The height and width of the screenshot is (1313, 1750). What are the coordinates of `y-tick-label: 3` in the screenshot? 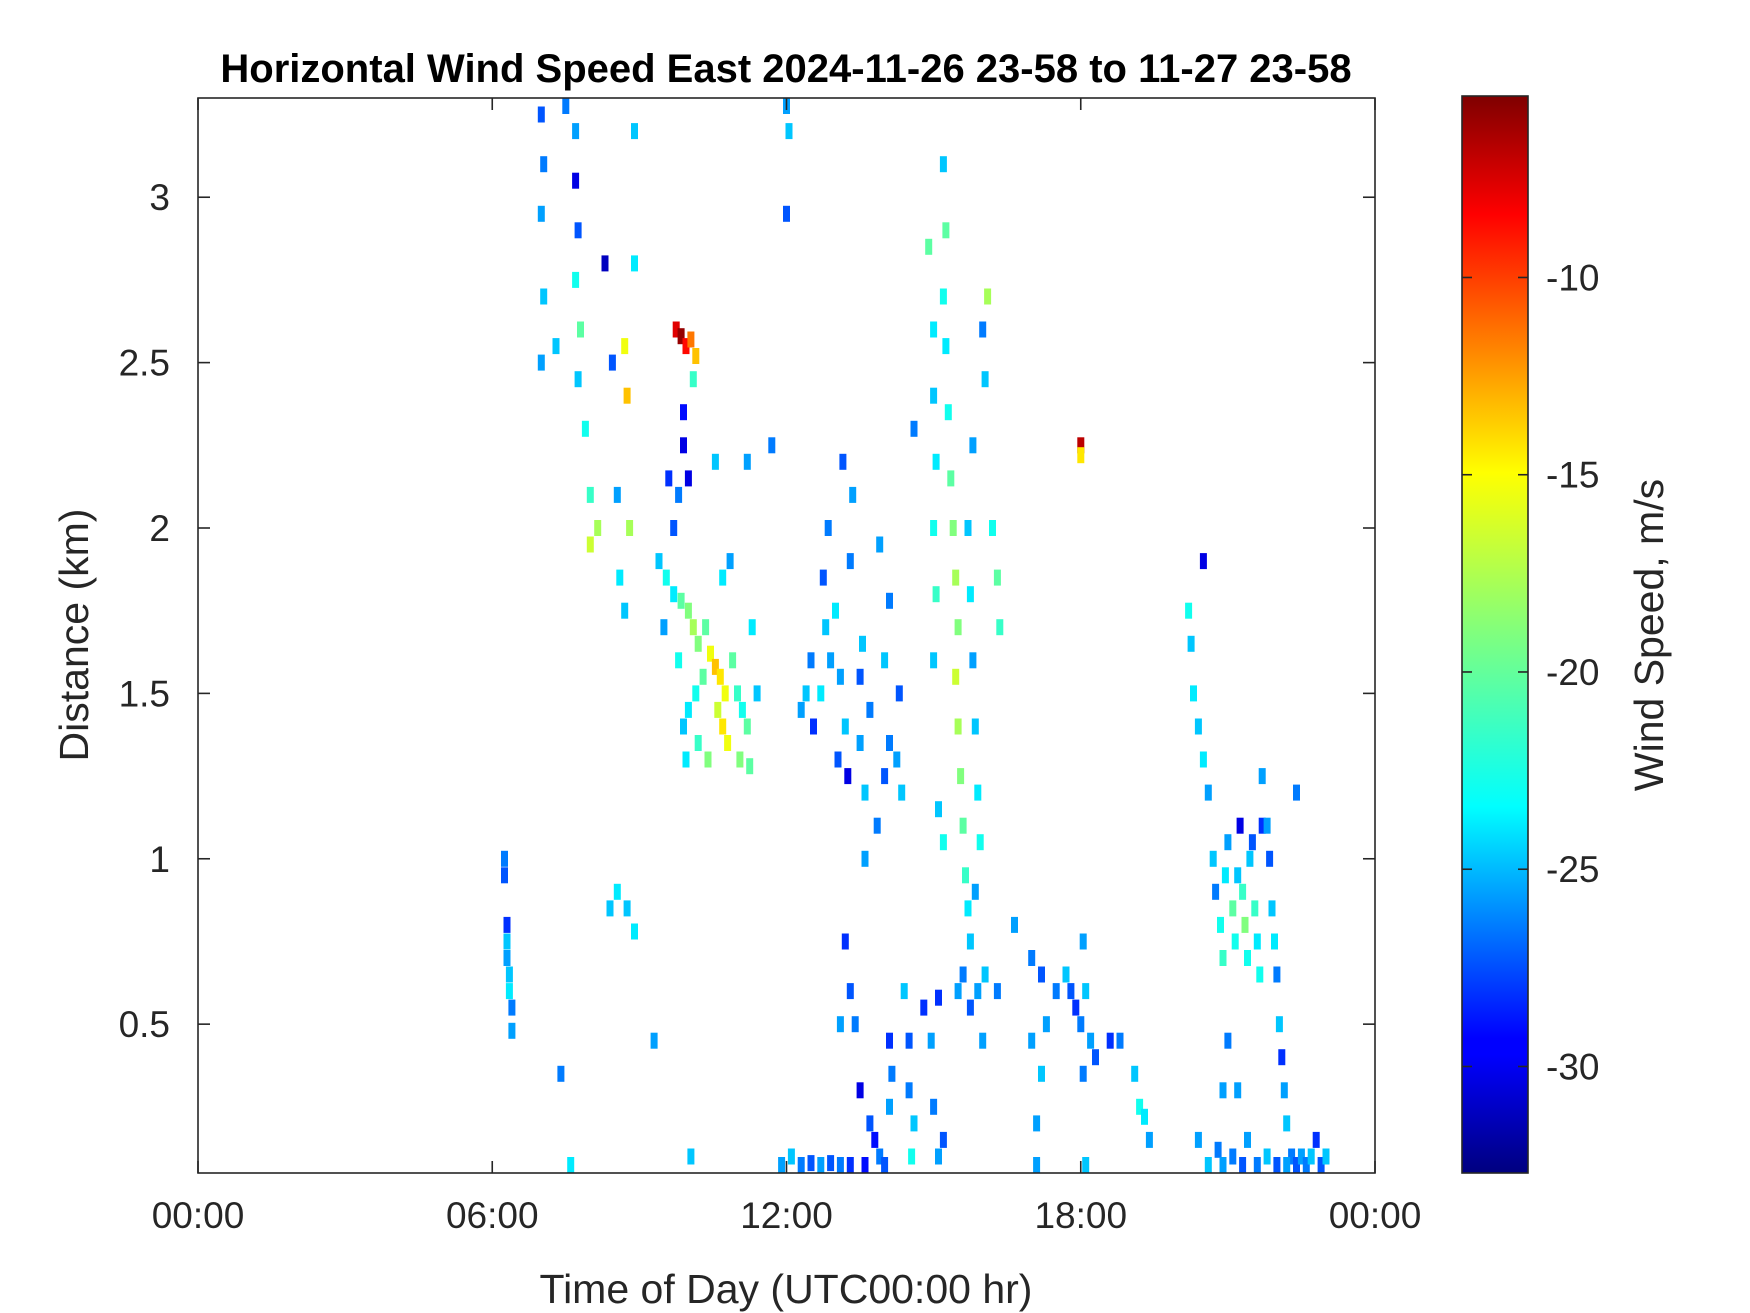 It's located at (159, 197).